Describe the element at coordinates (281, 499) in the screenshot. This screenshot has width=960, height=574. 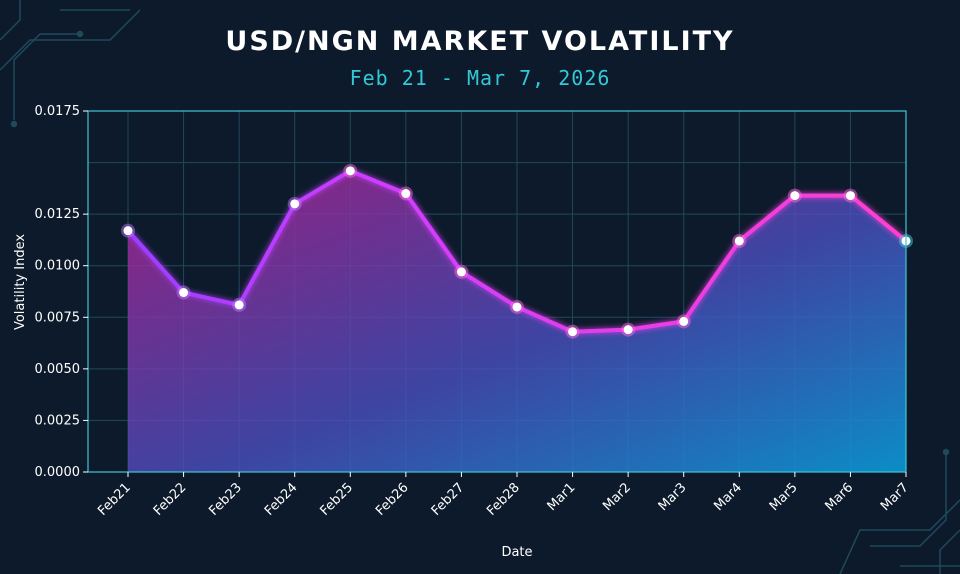
I see `x-tick-label: Feb24` at that location.